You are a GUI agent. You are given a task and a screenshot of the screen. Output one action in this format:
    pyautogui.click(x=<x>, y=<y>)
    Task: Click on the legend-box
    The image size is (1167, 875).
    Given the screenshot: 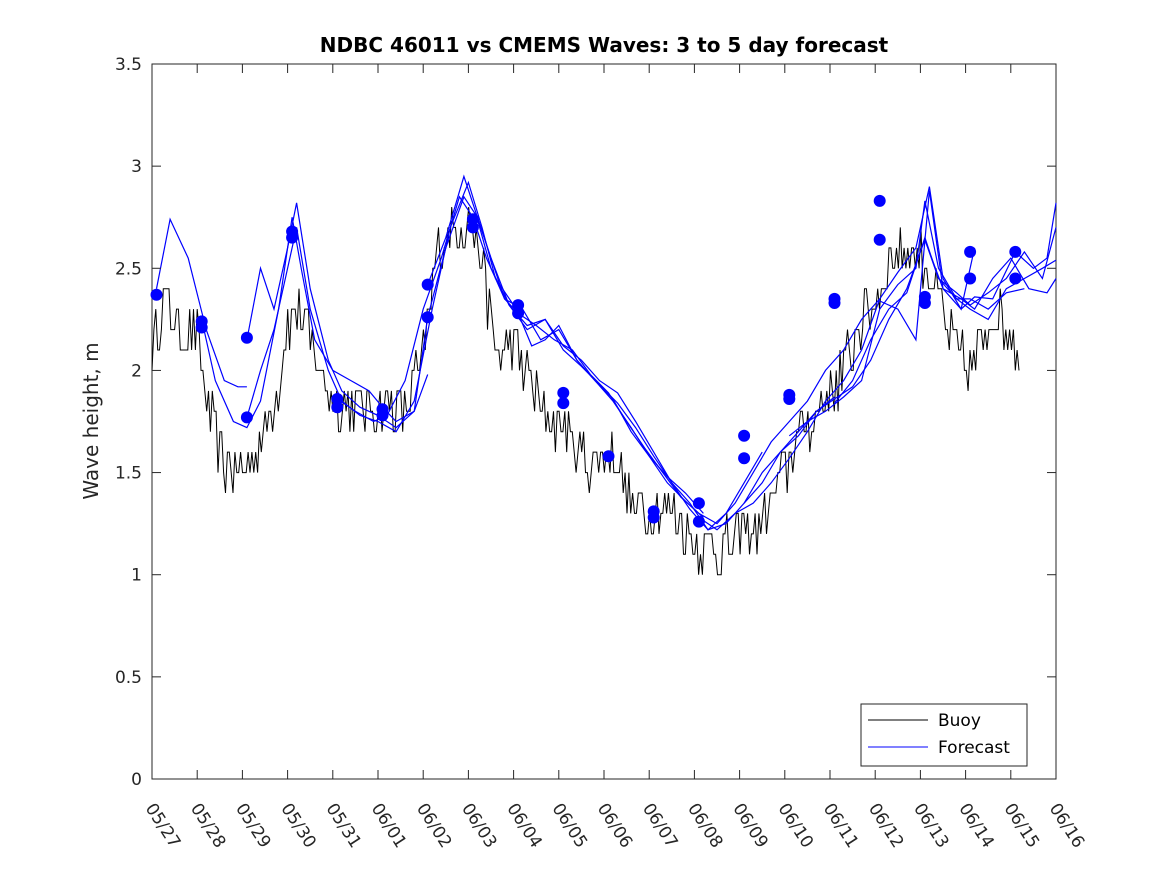 What is the action you would take?
    pyautogui.click(x=944, y=735)
    